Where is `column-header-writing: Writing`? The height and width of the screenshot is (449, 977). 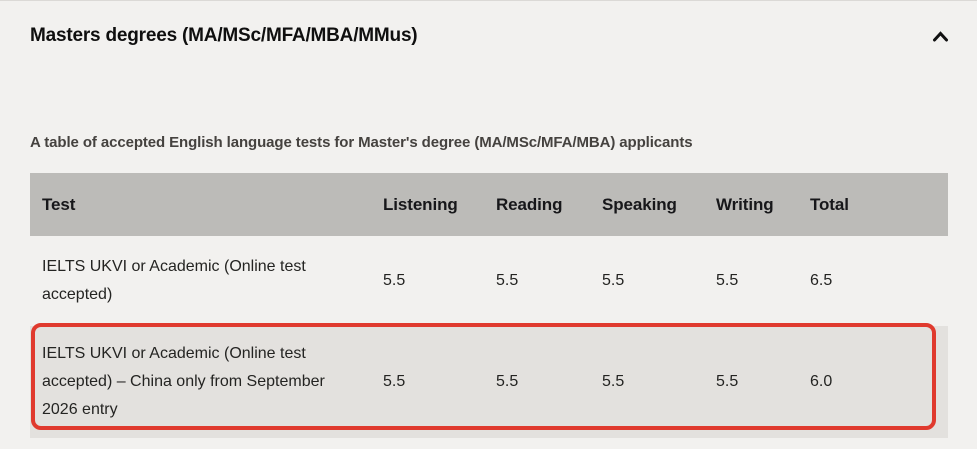
column-header-writing: Writing is located at coordinates (745, 204).